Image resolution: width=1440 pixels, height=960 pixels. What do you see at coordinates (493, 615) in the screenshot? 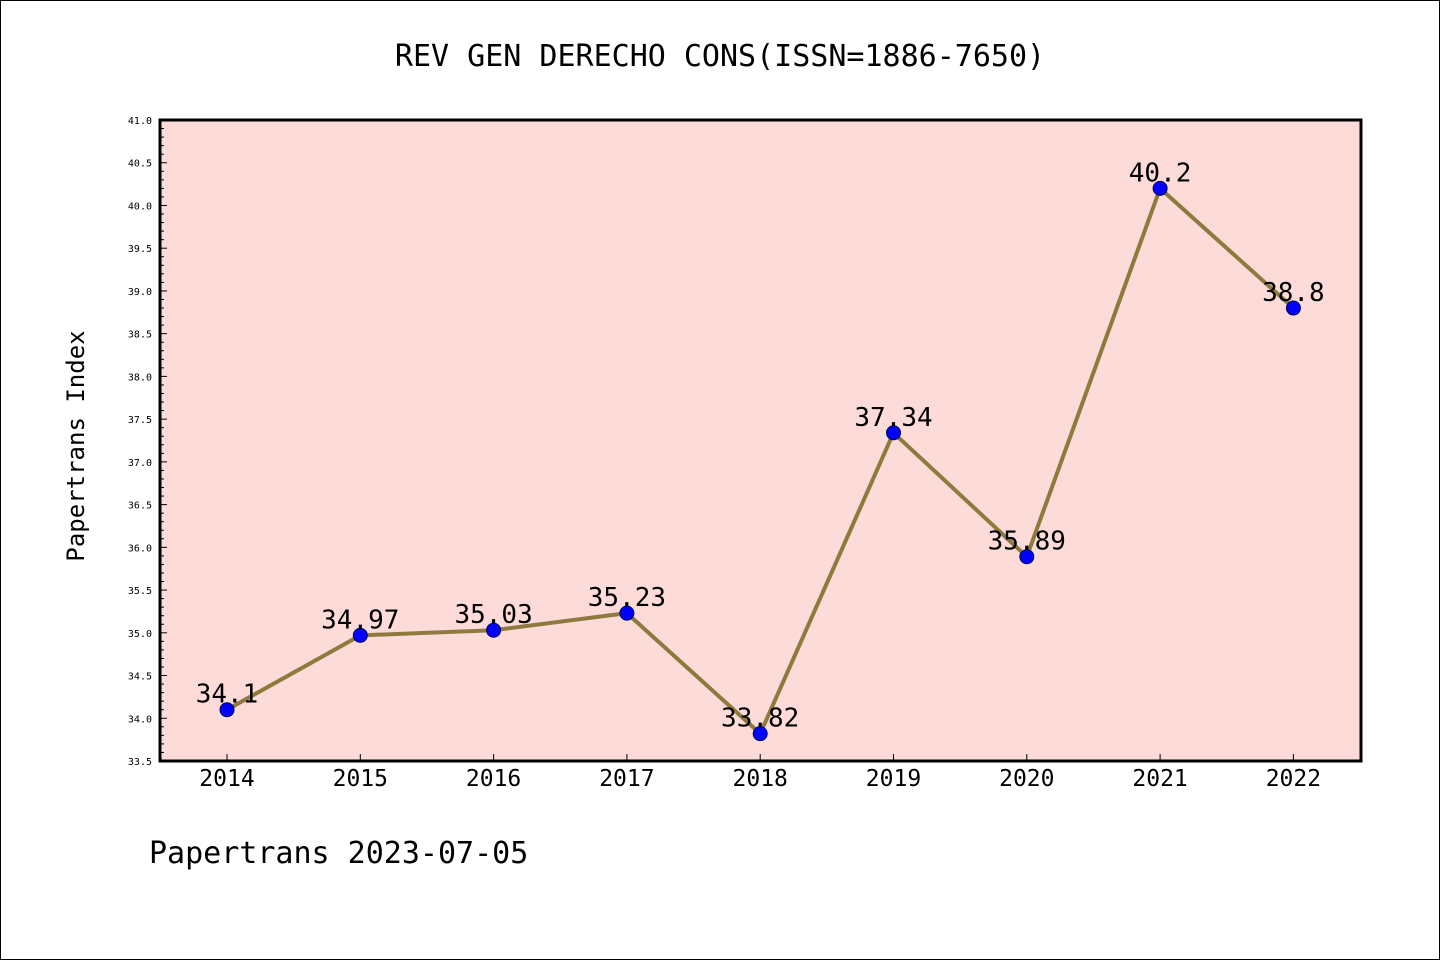
I see `data-label: 35.03` at bounding box center [493, 615].